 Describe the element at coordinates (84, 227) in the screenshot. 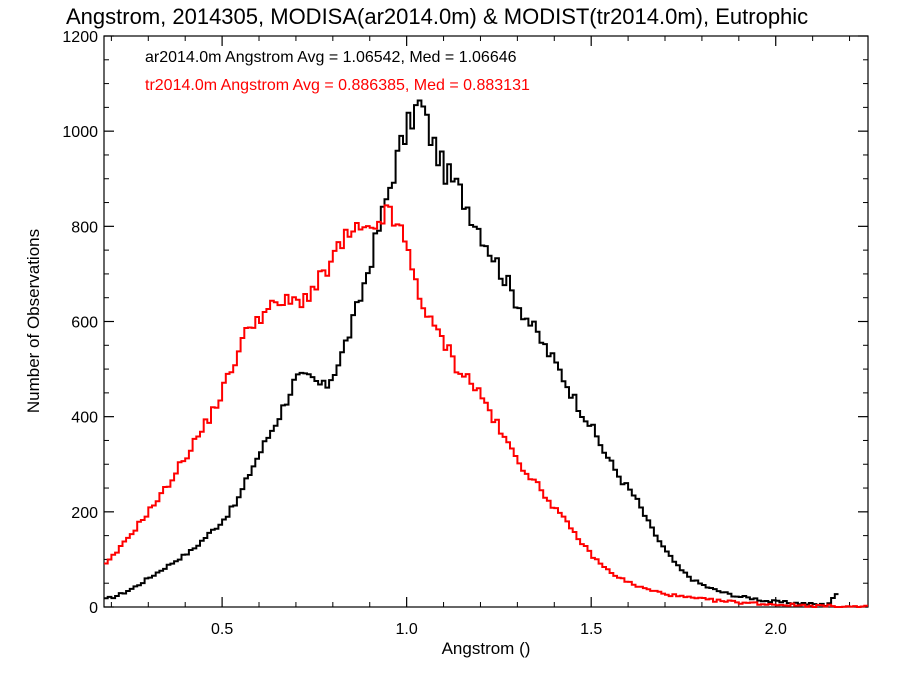

I see `y-tick-label: 800` at that location.